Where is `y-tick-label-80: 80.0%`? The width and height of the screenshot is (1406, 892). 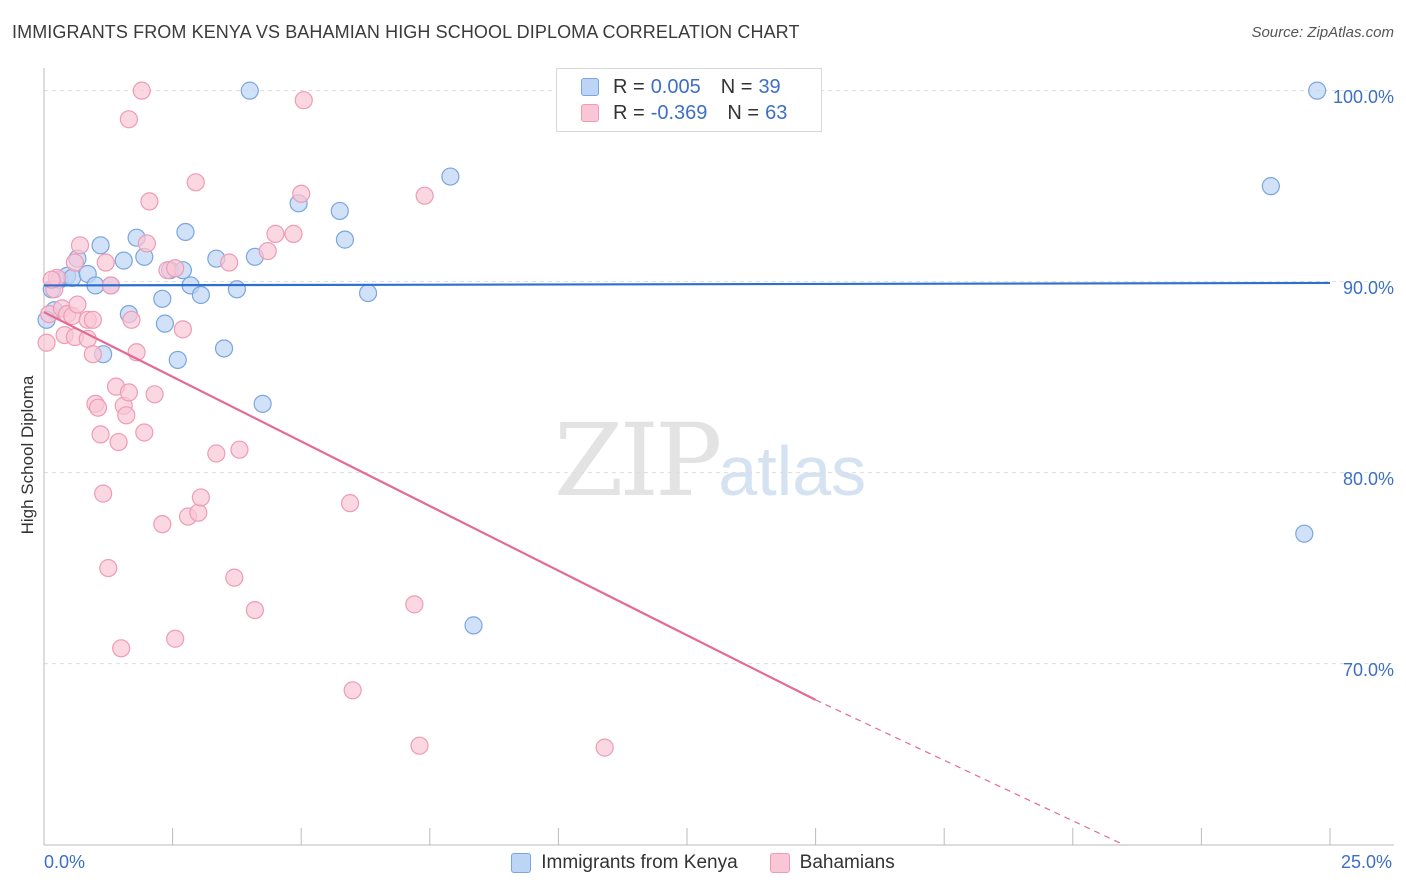
y-tick-label-80: 80.0% is located at coordinates (1368, 479).